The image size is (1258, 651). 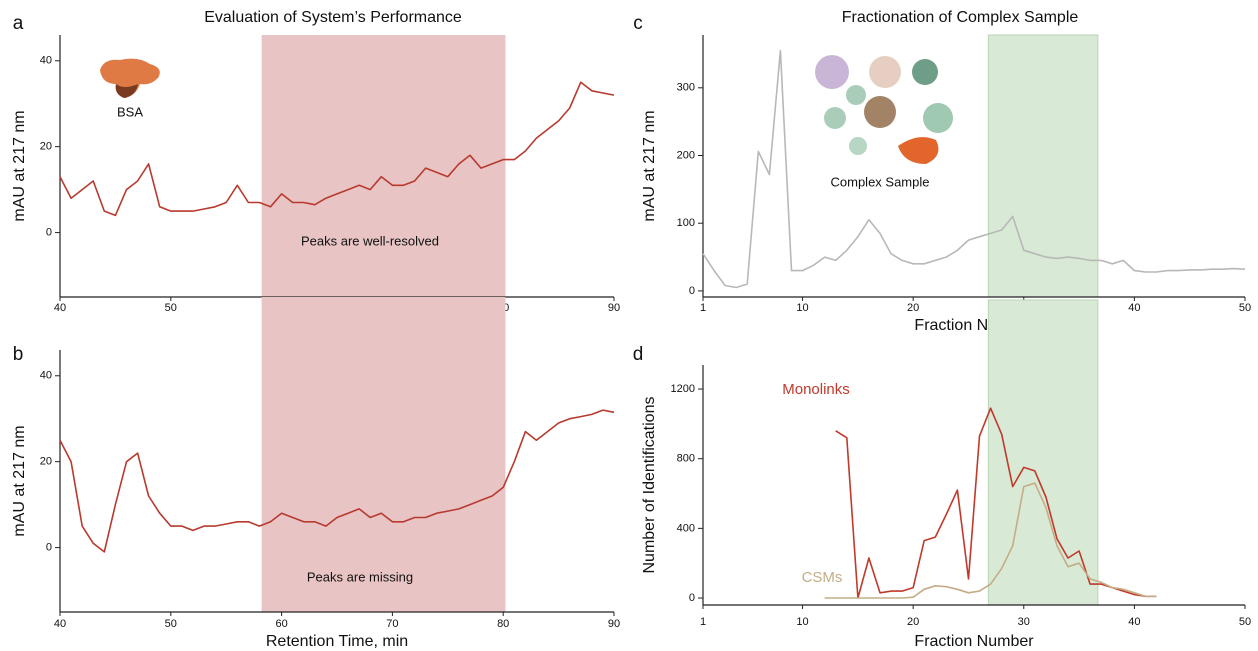 What do you see at coordinates (333, 17) in the screenshot?
I see `chart-title: Evaluation of System’s Performance` at bounding box center [333, 17].